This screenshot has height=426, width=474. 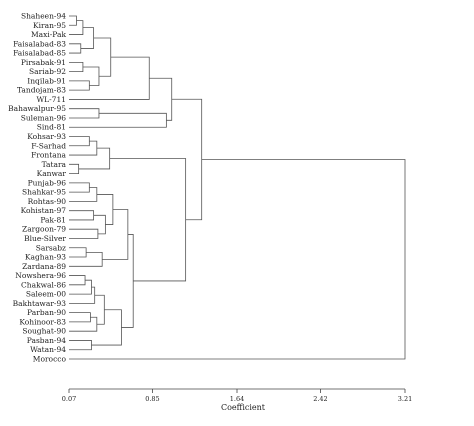 I want to click on leaf-label: F-Sarhad, so click(x=48, y=145).